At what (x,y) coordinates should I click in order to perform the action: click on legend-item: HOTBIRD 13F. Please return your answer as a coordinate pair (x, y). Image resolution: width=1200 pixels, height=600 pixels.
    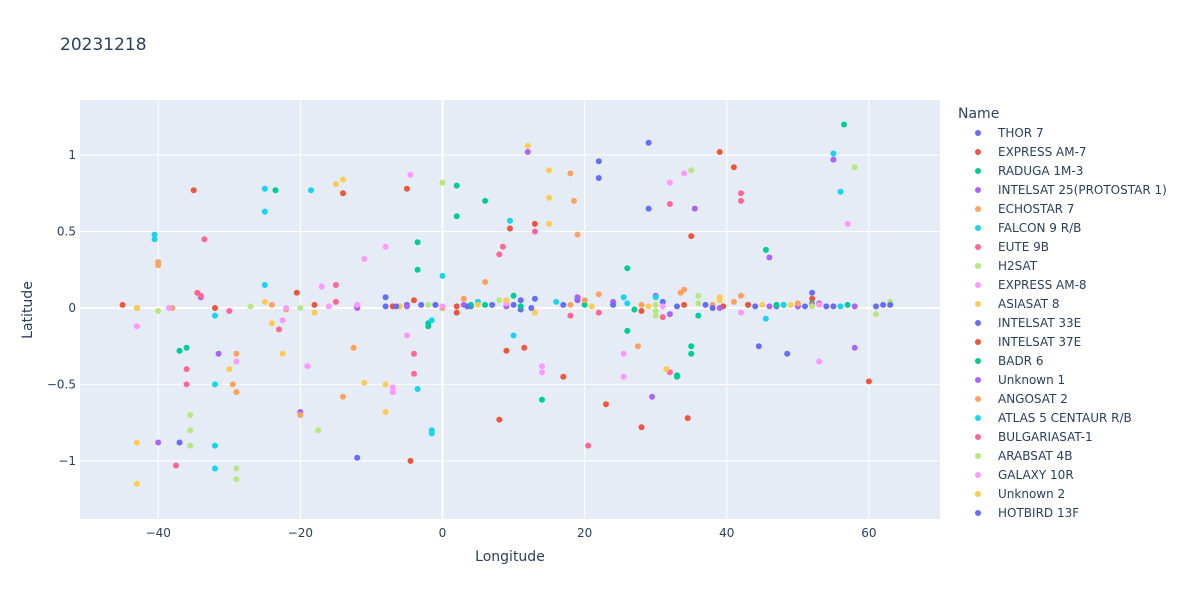
    Looking at the image, I should click on (1027, 513).